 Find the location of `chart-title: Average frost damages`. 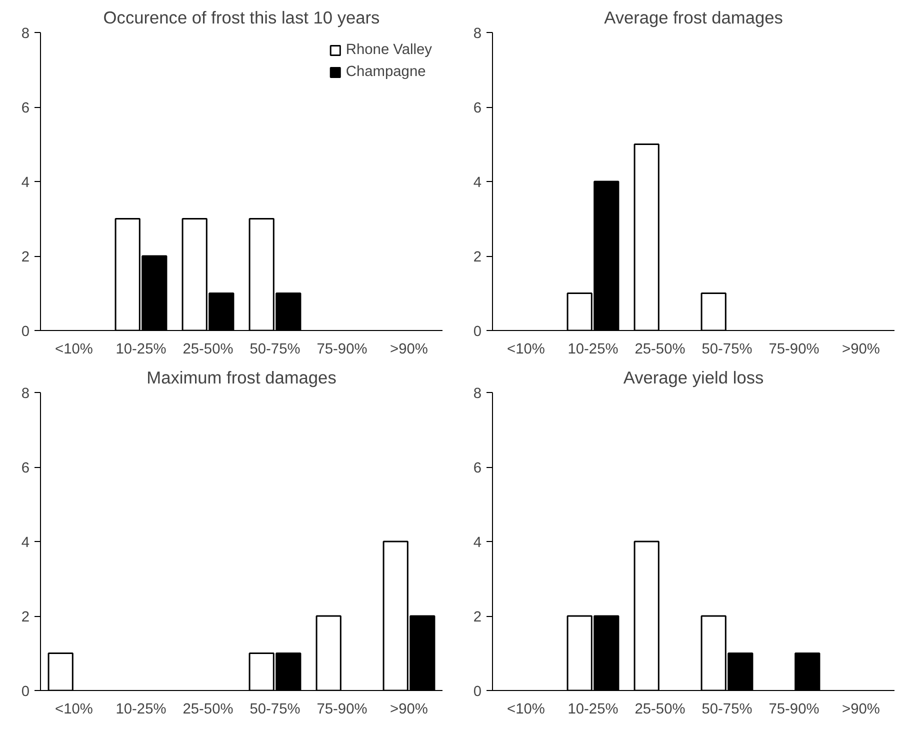

chart-title: Average frost damages is located at coordinates (694, 18).